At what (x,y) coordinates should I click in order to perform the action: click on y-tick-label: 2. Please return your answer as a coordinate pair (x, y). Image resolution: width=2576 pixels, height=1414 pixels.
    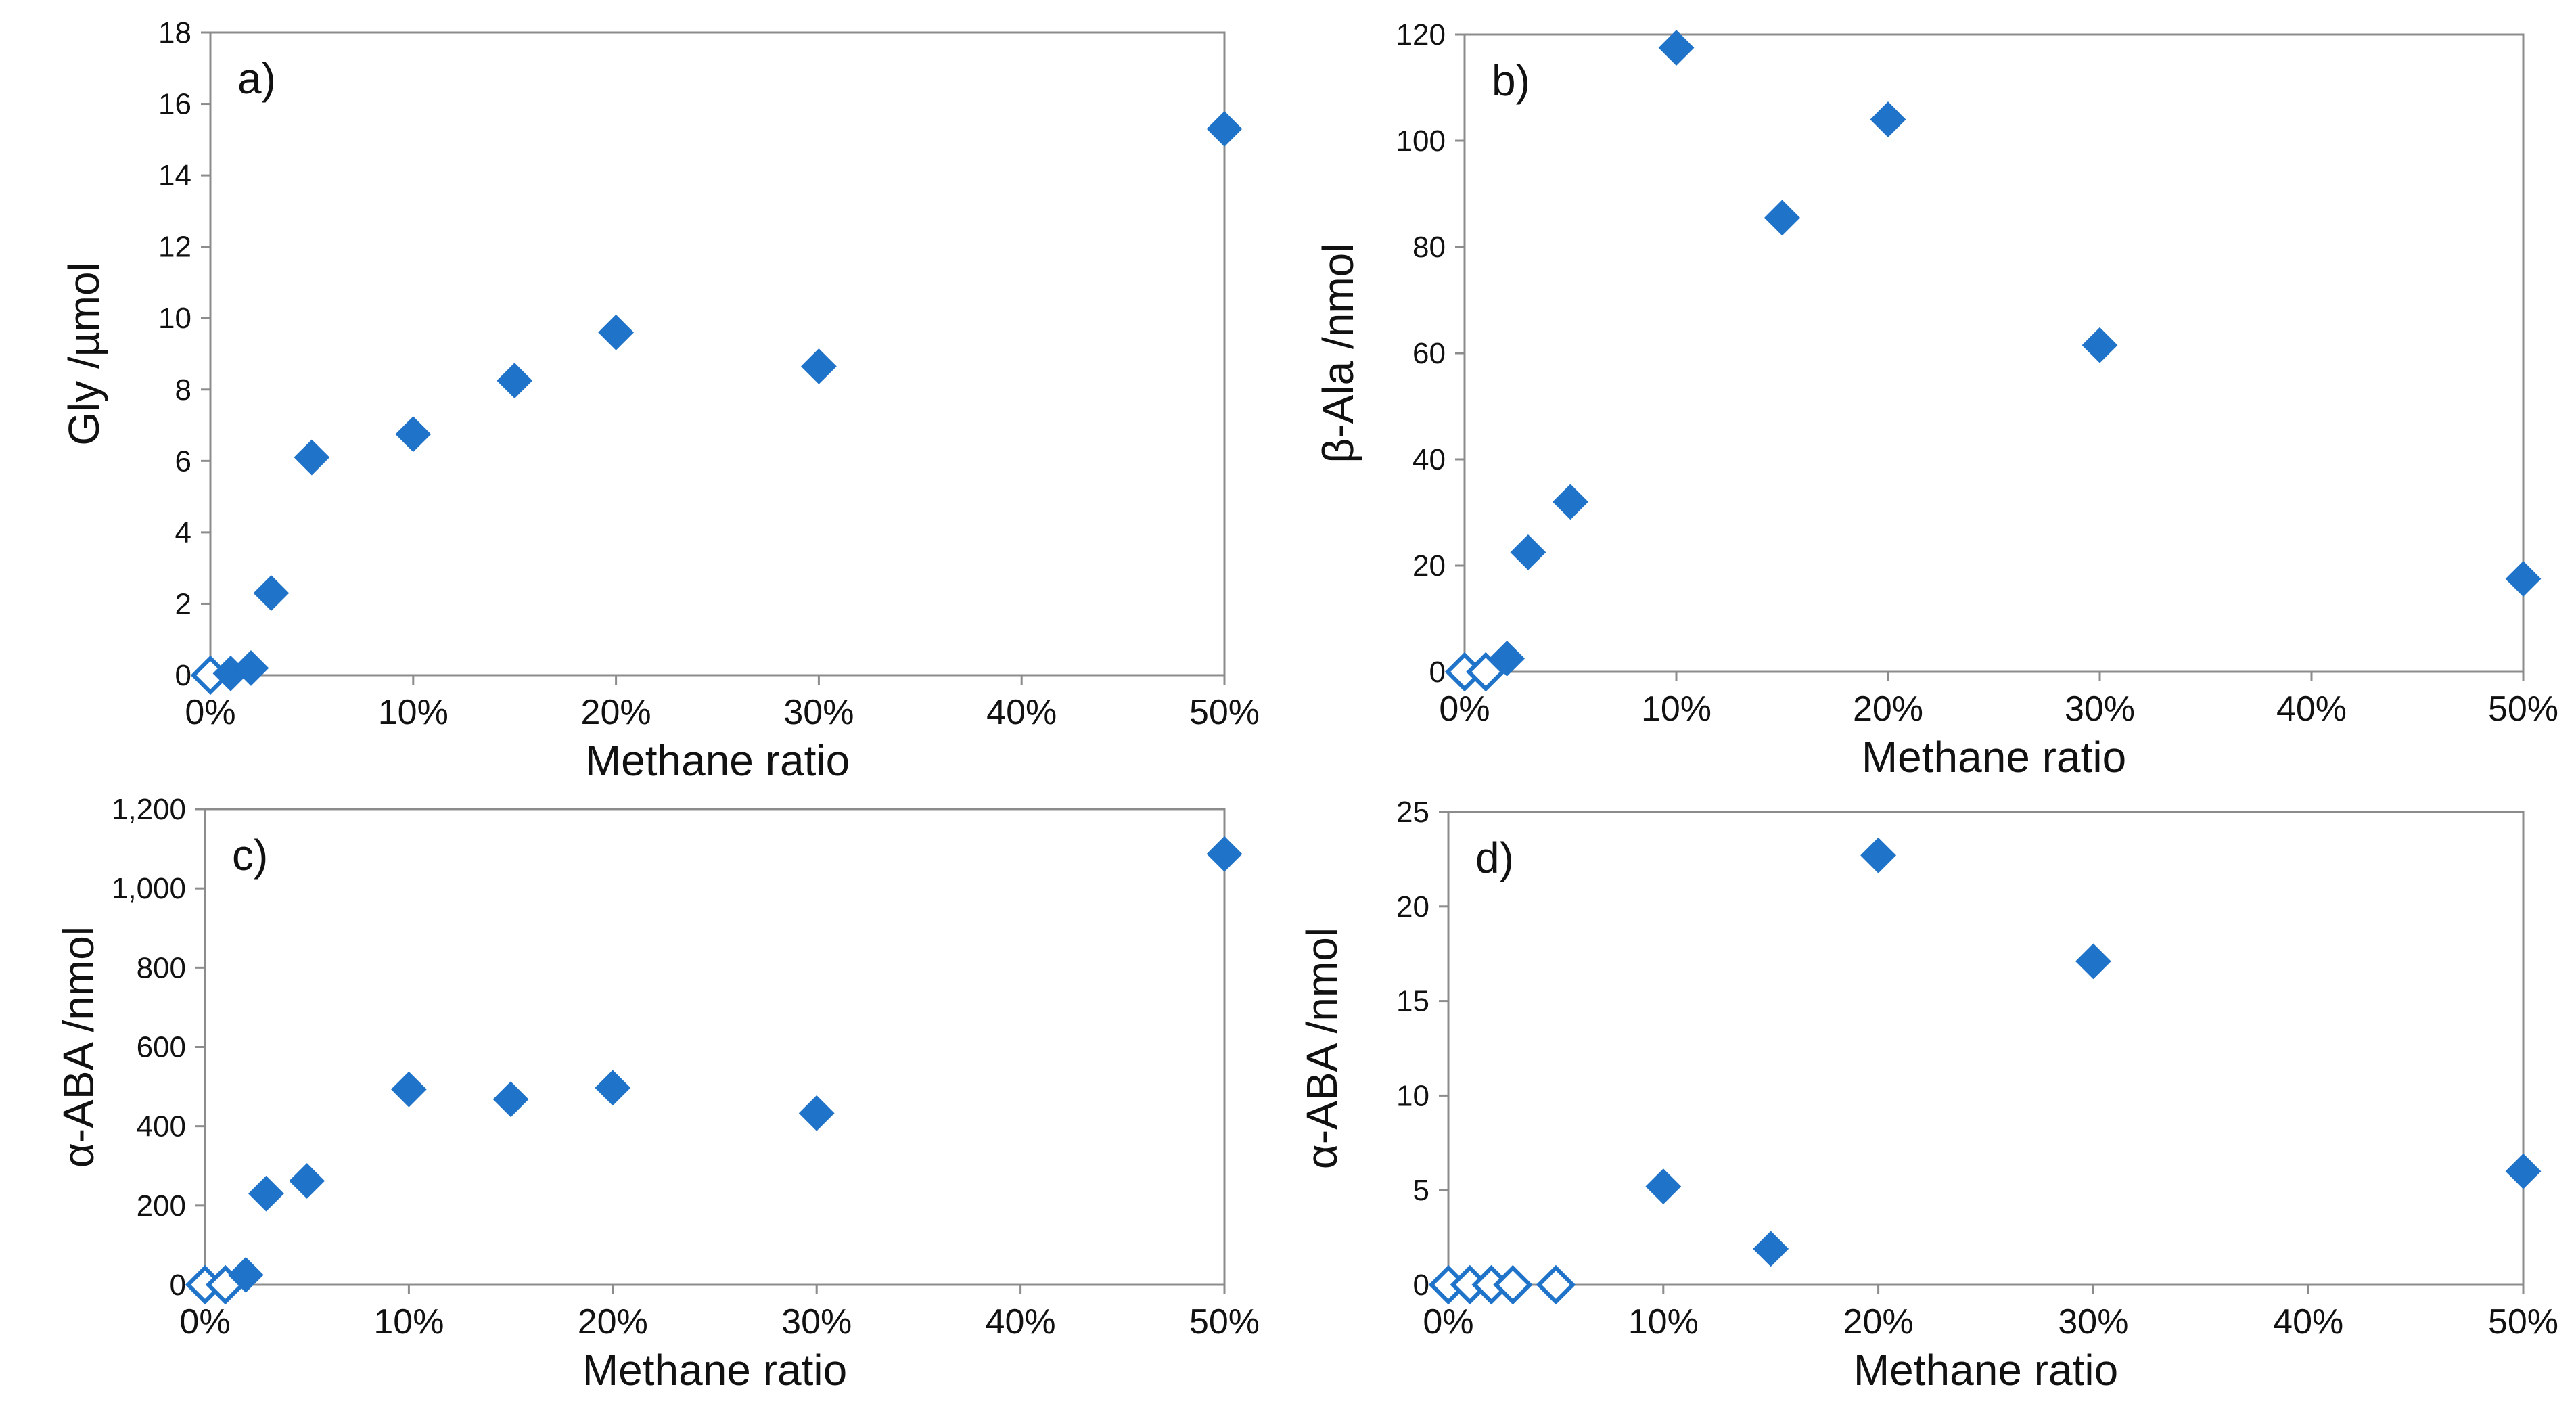
    Looking at the image, I should click on (183, 604).